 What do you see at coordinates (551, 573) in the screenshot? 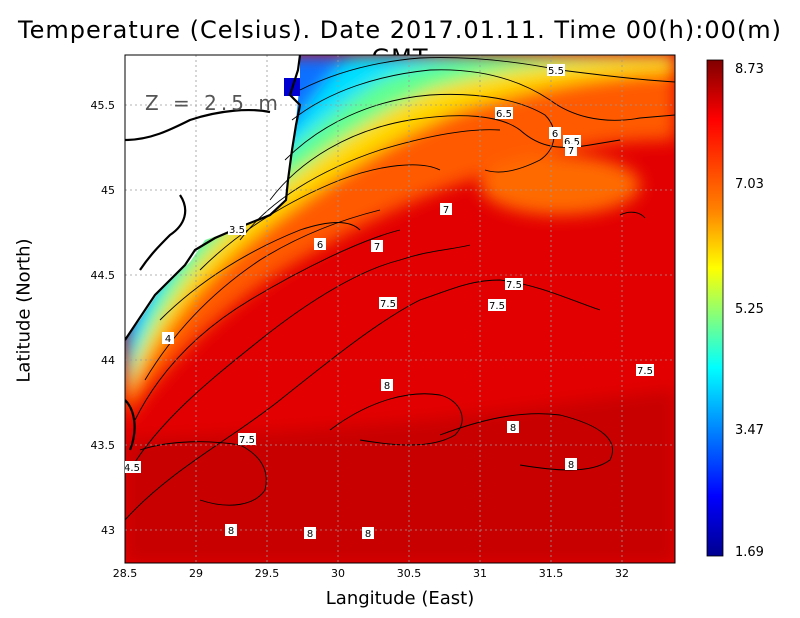
I see `x-tick-label: 31.5` at bounding box center [551, 573].